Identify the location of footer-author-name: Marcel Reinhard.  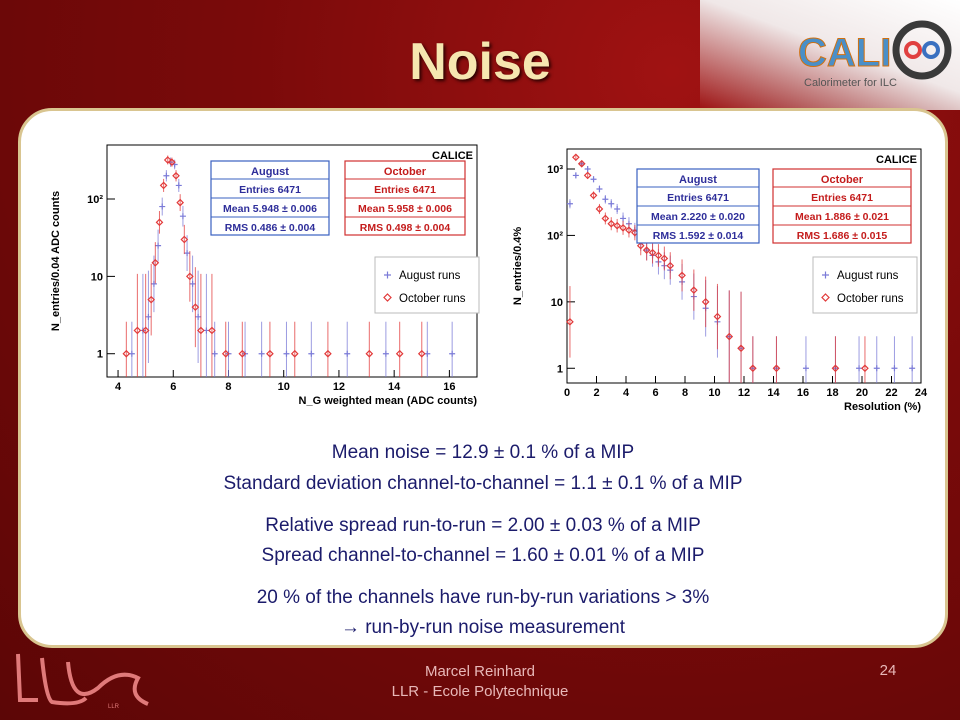
(480, 671).